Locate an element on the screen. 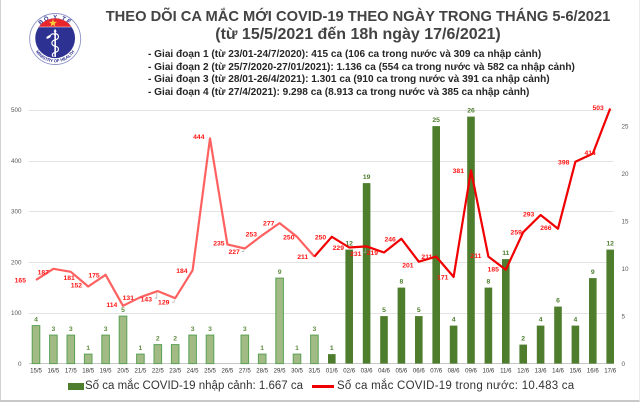  svg-text: 253 is located at coordinates (252, 234).